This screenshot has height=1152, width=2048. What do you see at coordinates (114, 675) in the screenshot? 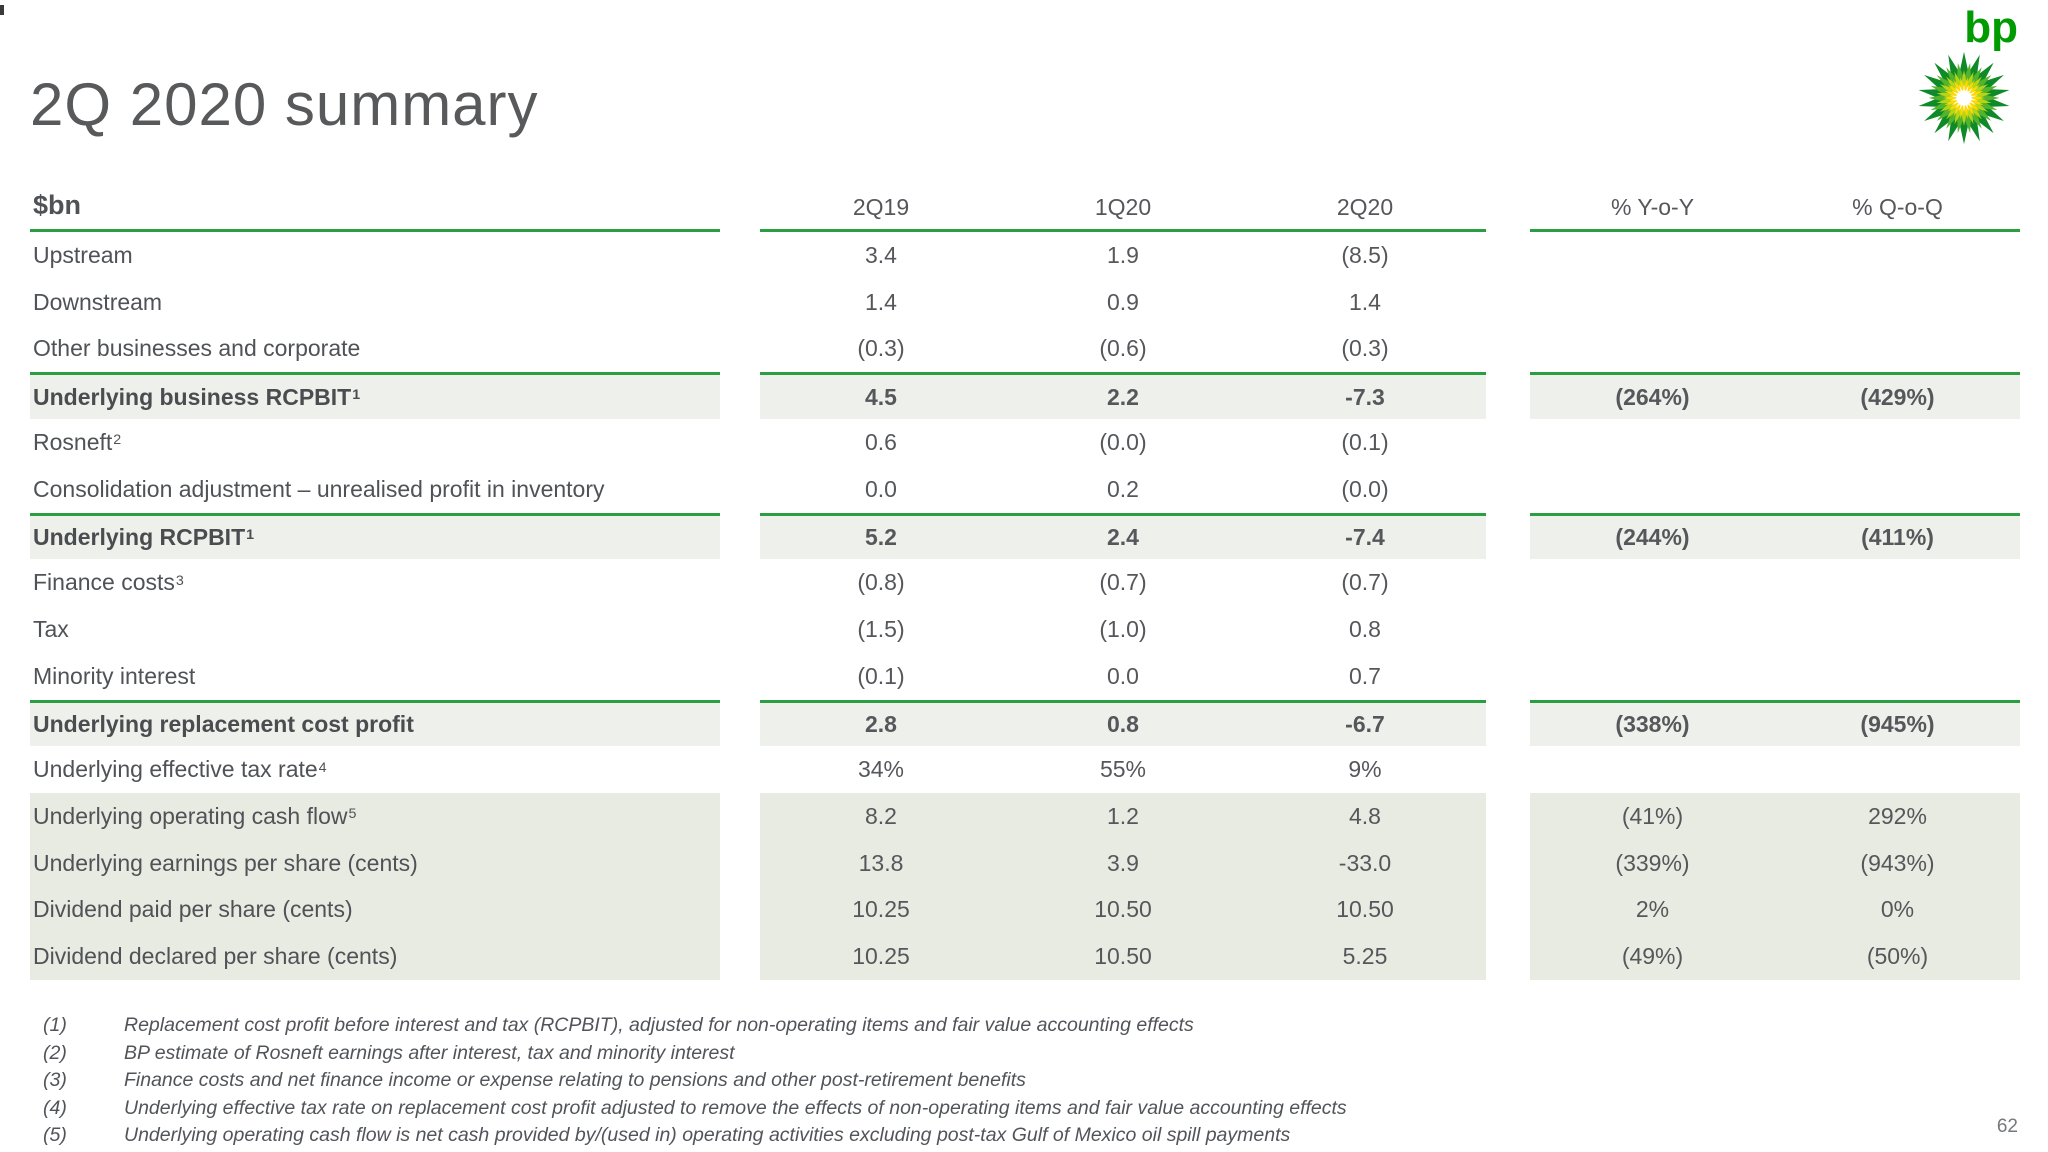
I see `row-label: Minority interest` at bounding box center [114, 675].